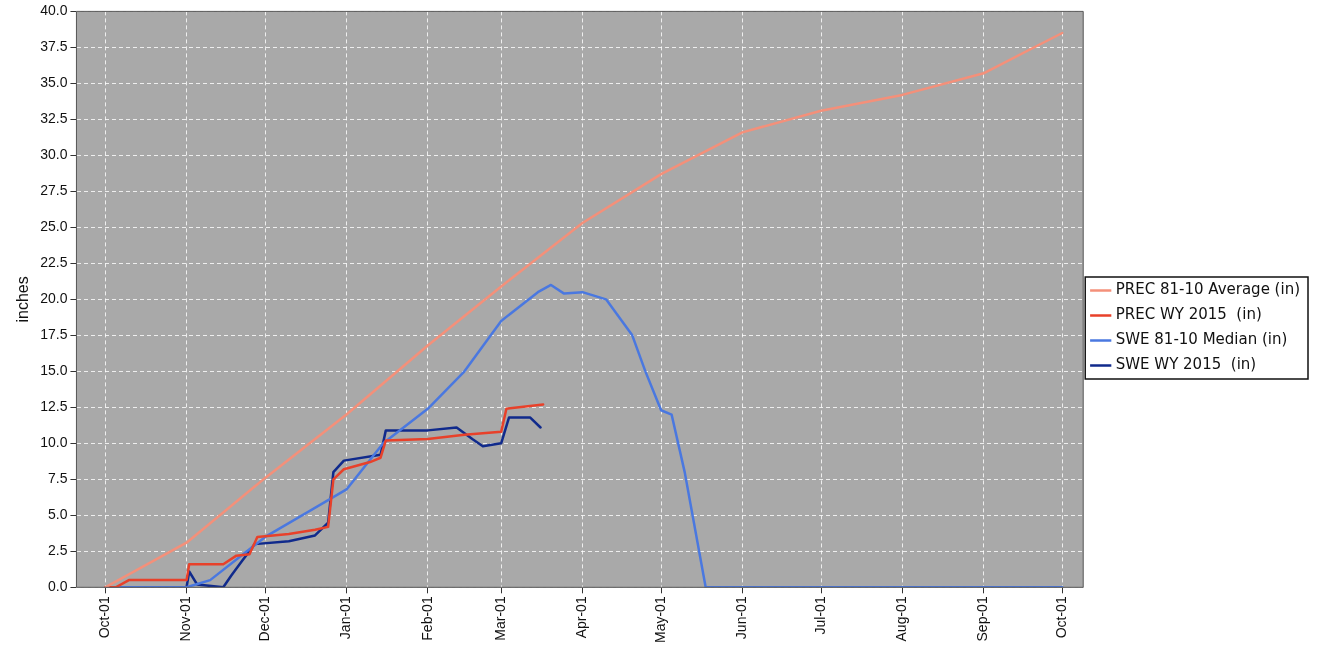 This screenshot has height=651, width=1330. Describe the element at coordinates (54, 82) in the screenshot. I see `y-tick-label: 35.0` at that location.